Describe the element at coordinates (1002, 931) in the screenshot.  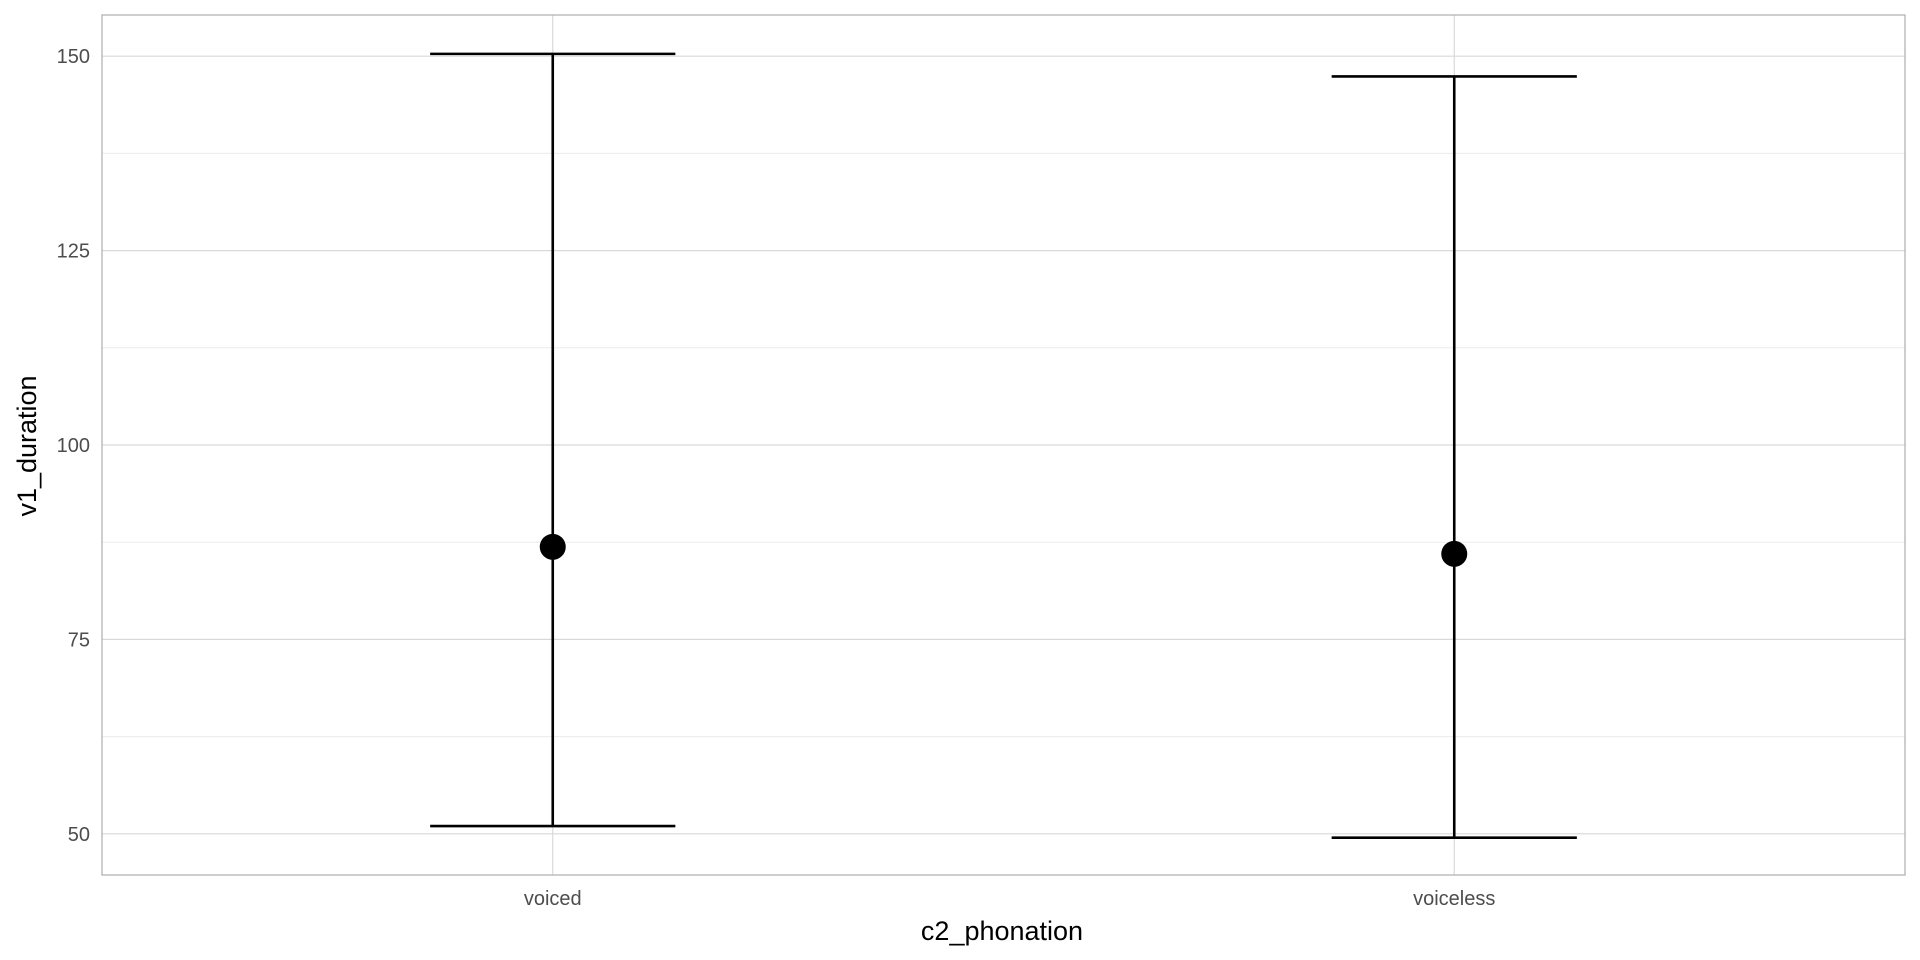
I see `x-axis-title: c2_phonation` at that location.